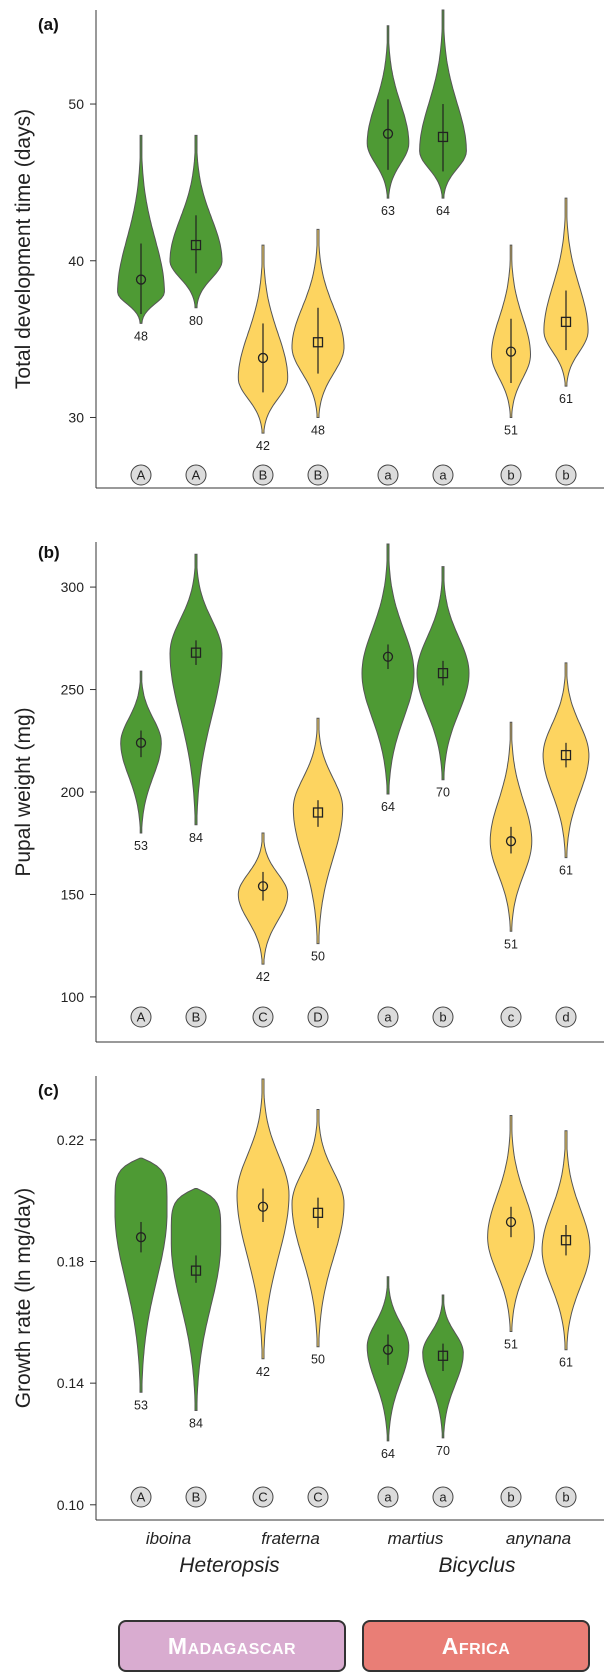  I want to click on sample-size-label: 48, so click(318, 430).